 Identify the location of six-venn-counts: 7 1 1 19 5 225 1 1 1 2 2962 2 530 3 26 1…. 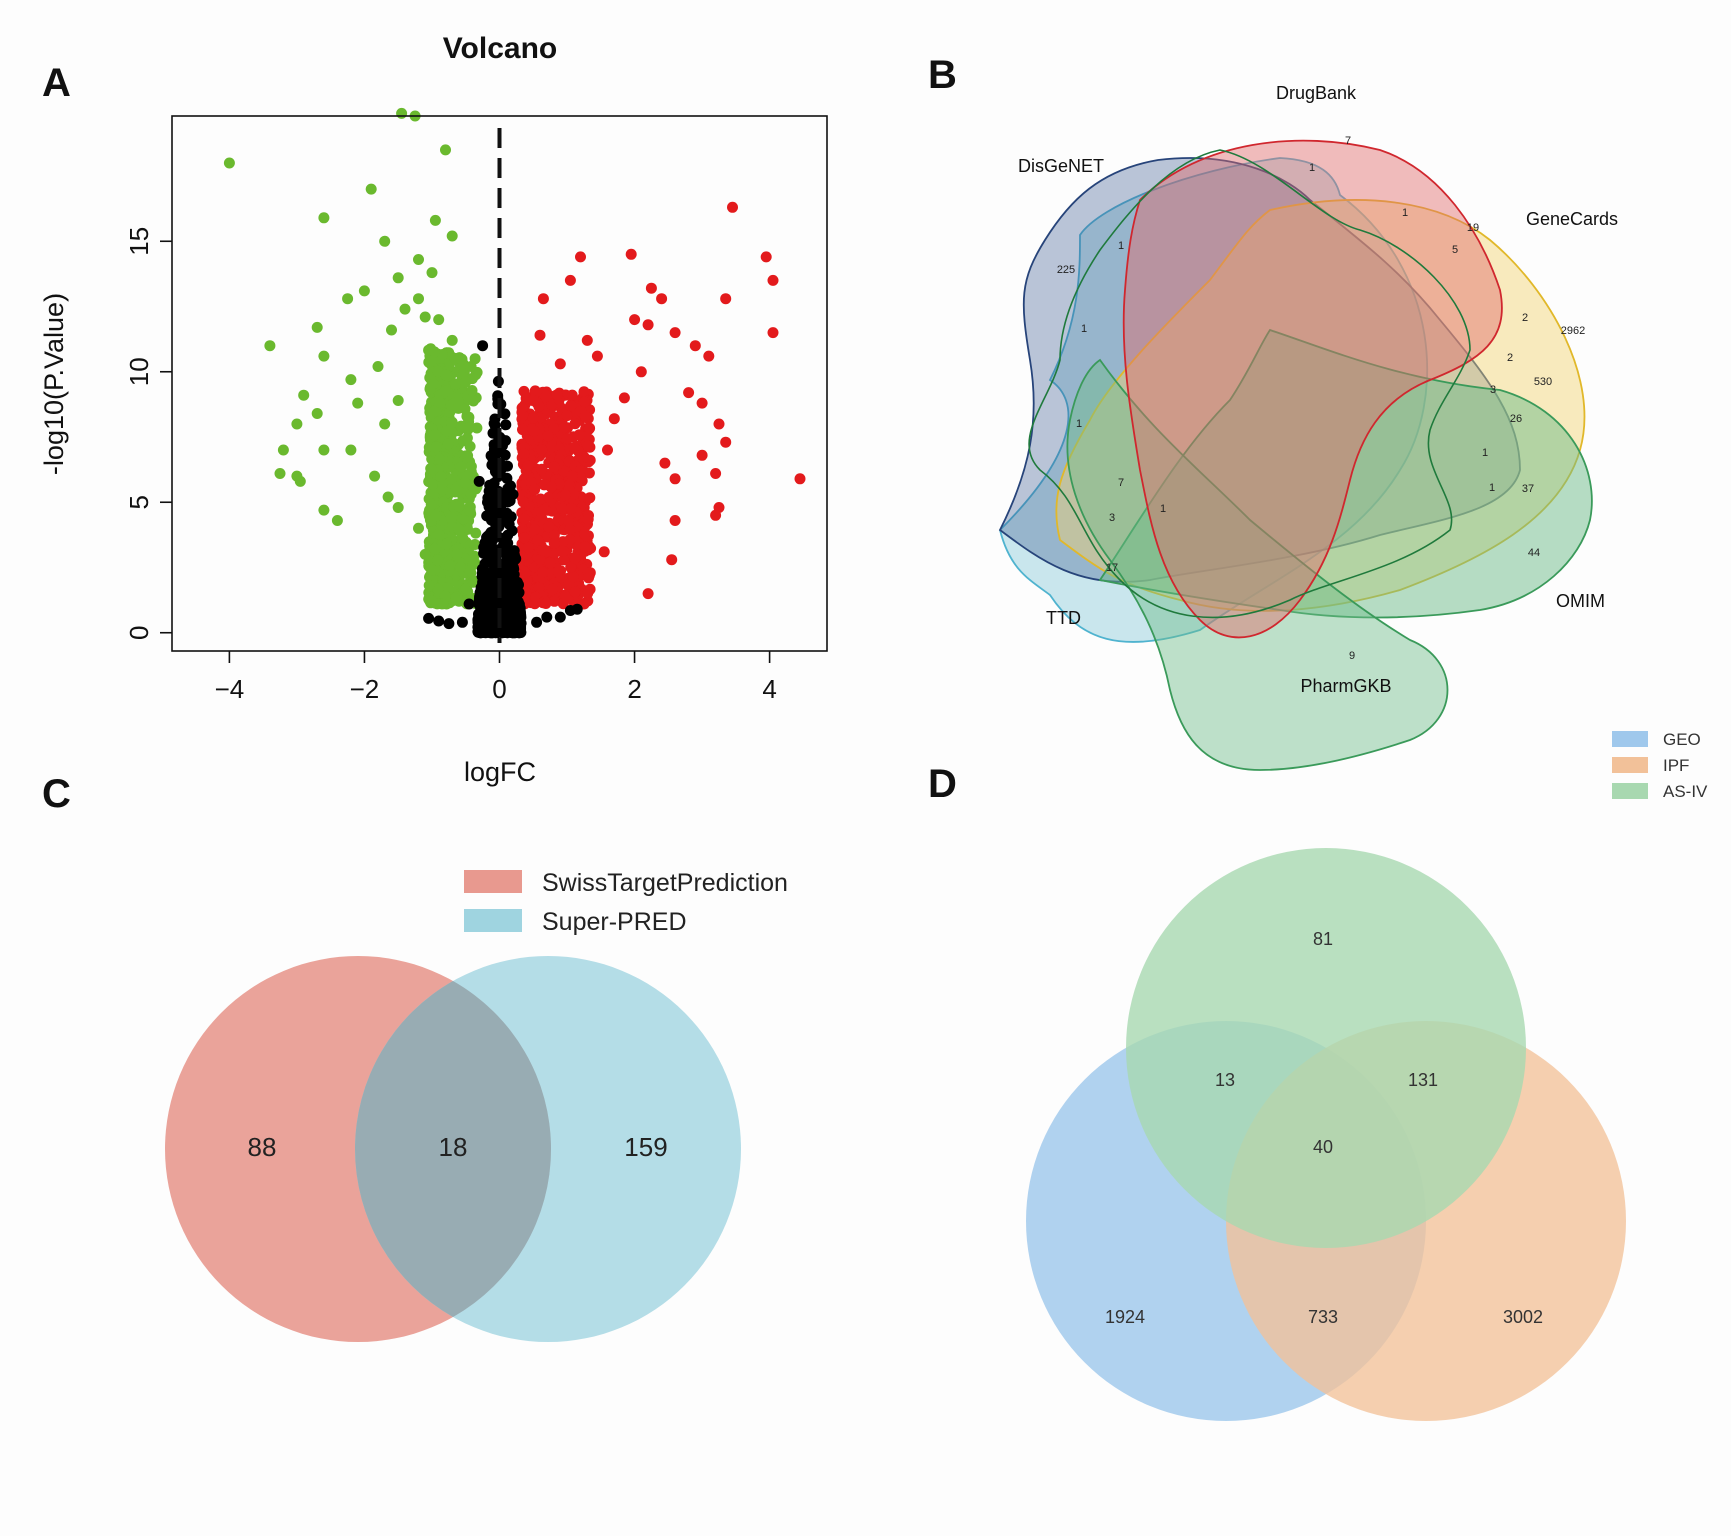
(1321, 398).